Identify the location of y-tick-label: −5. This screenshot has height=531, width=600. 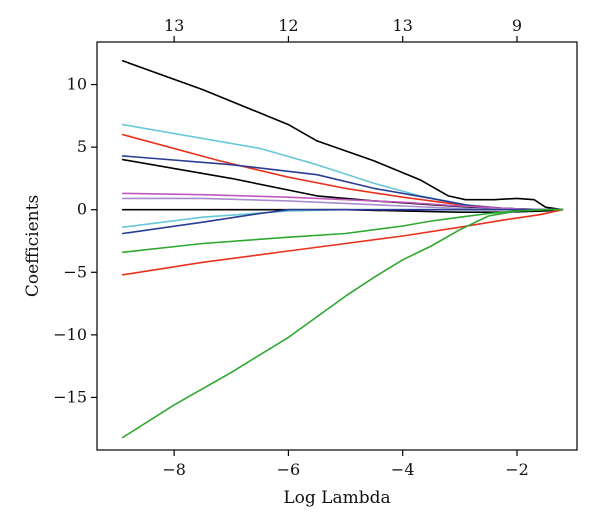
(75, 271).